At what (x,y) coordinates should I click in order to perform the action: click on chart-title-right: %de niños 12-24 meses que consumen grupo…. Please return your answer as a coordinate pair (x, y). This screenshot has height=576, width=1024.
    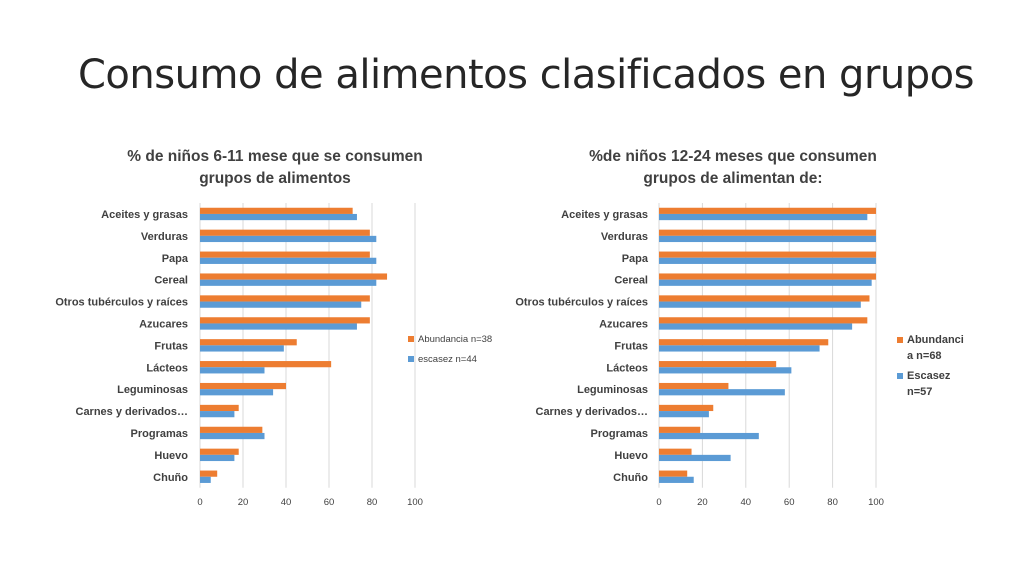
    Looking at the image, I should click on (733, 168).